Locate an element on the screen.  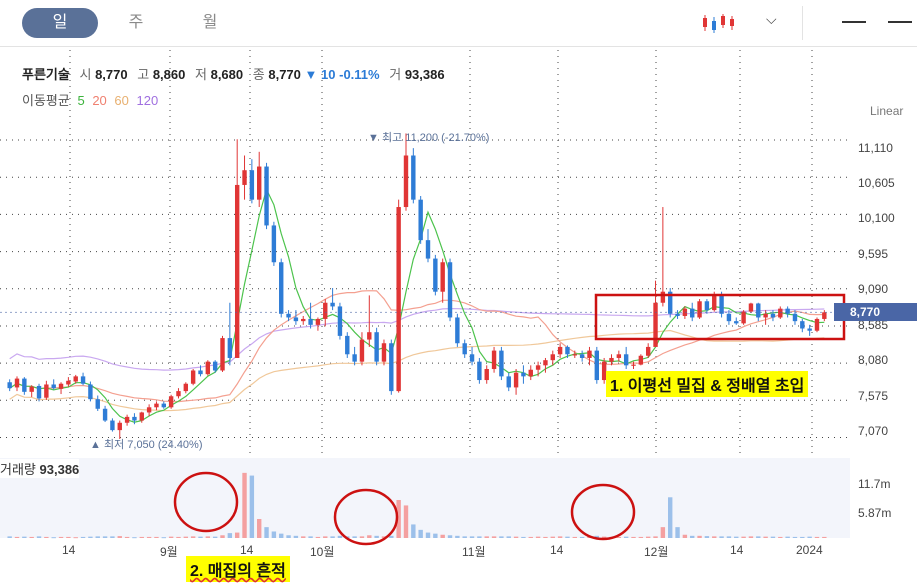
candlestick-icon is located at coordinates (720, 23).